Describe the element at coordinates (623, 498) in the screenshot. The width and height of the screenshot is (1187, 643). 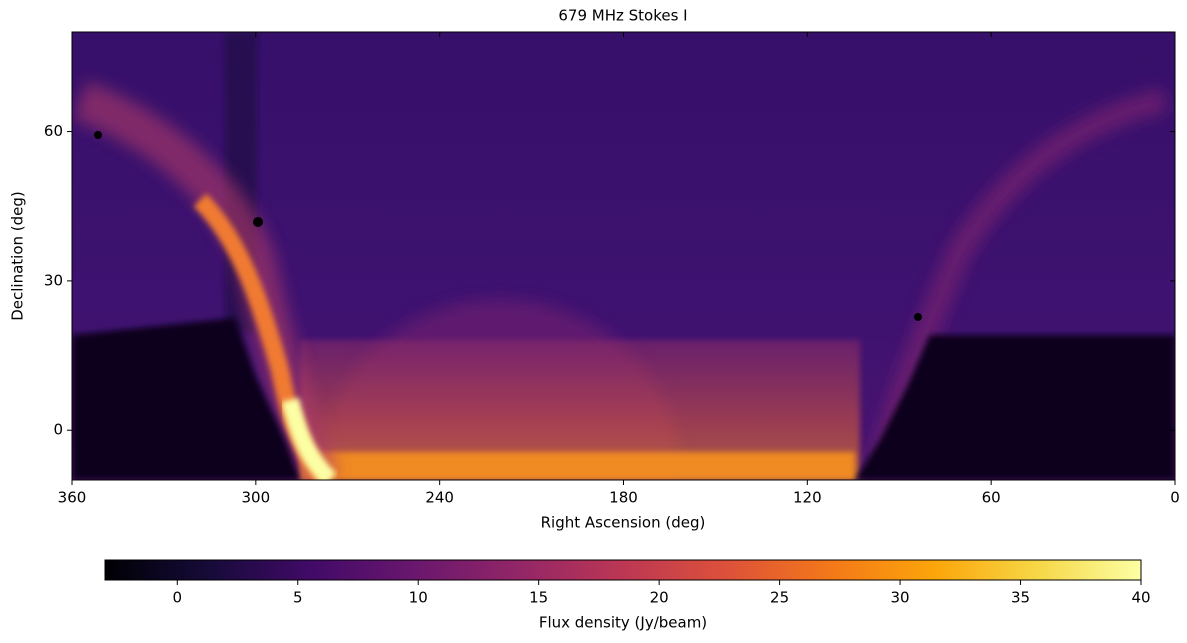
I see `x-tick-label: 180` at that location.